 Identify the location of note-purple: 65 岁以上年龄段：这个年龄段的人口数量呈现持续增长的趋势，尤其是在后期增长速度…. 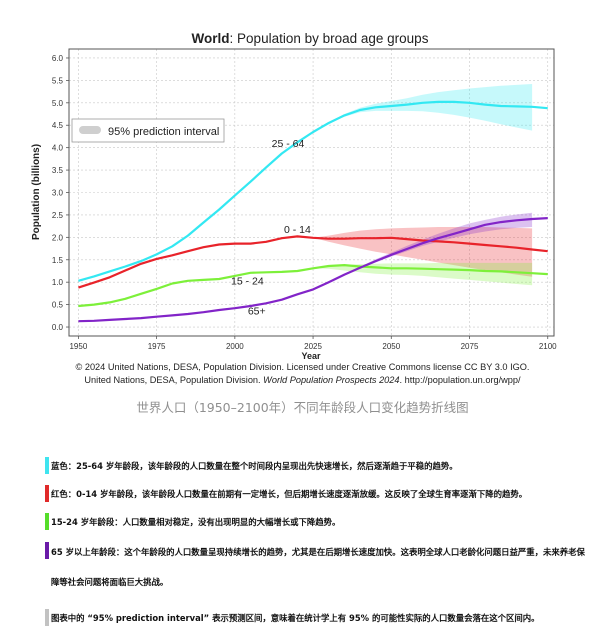
(317, 568).